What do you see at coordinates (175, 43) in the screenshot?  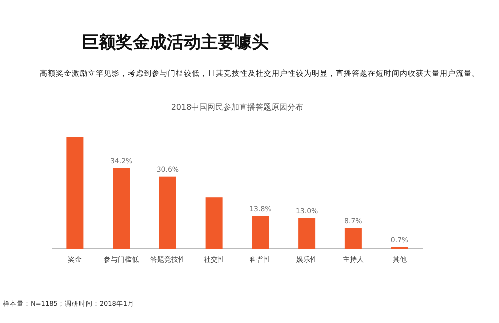 I see `chart-title: 巨额奖金成活动主要噱头` at bounding box center [175, 43].